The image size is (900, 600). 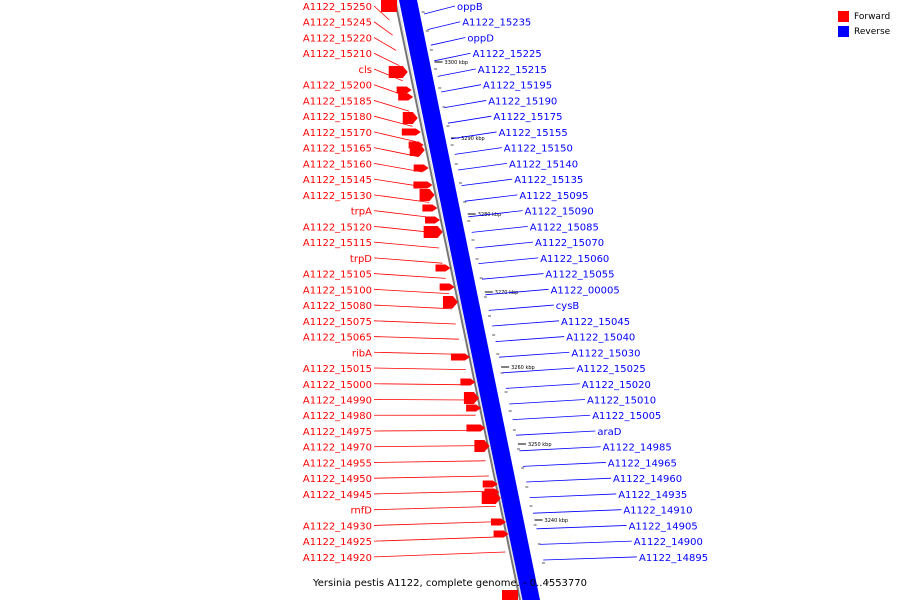 I want to click on gene-label-reverse: A1122_15020, so click(x=616, y=385).